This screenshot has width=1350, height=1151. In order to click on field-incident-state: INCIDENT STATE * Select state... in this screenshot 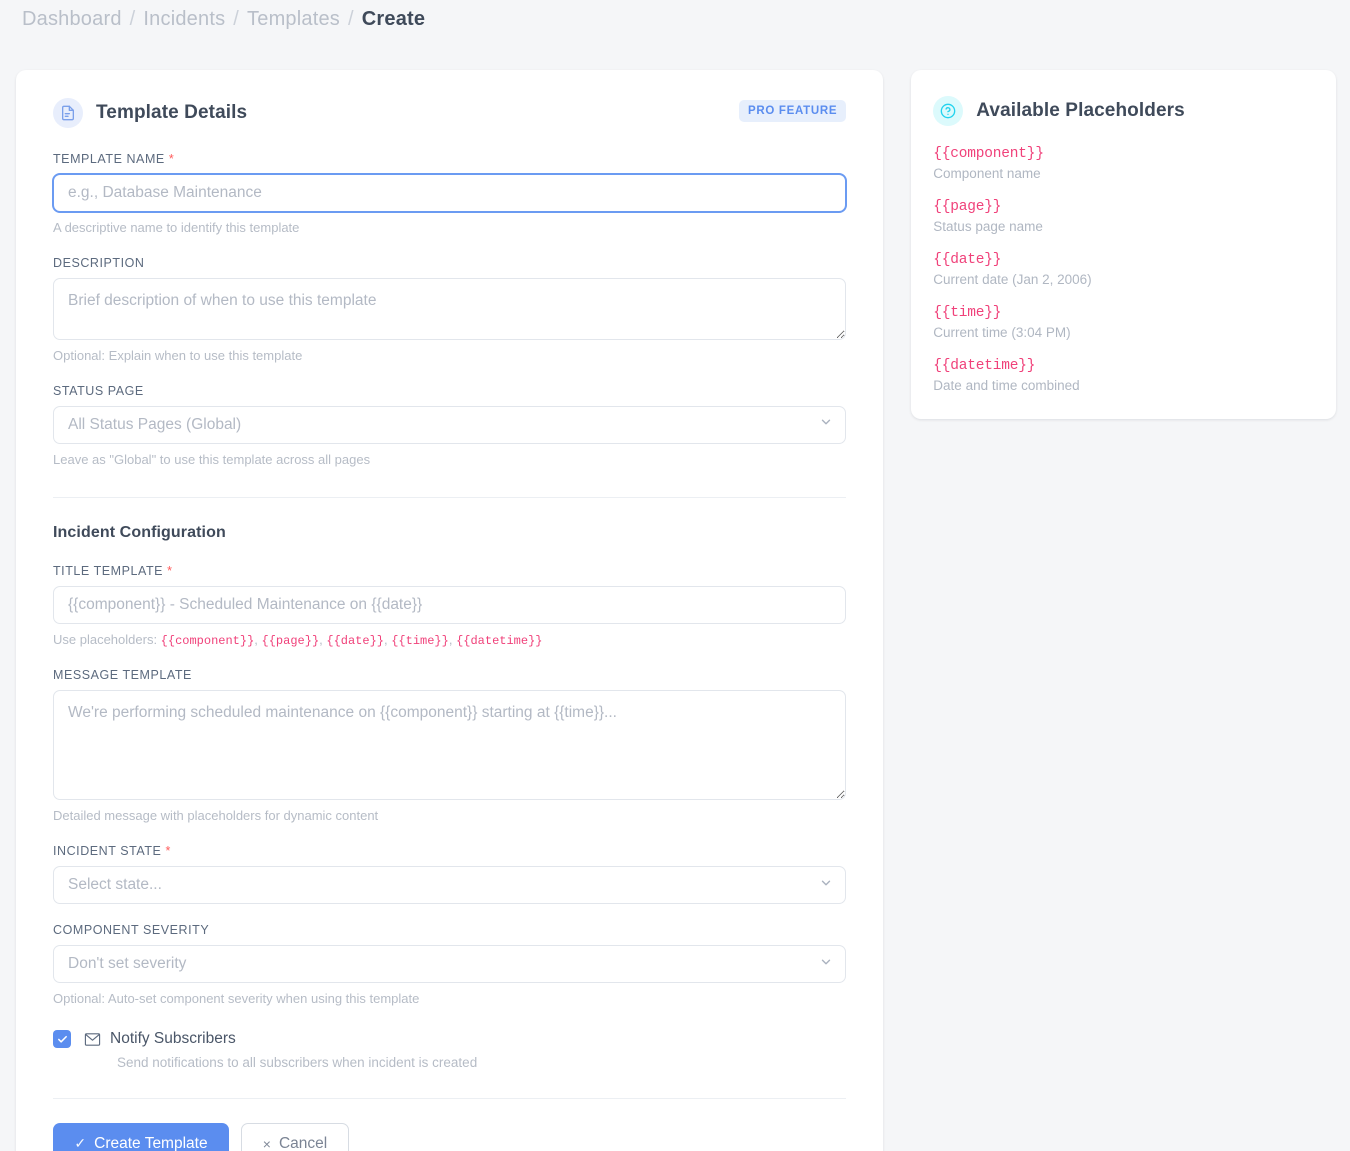, I will do `click(450, 874)`.